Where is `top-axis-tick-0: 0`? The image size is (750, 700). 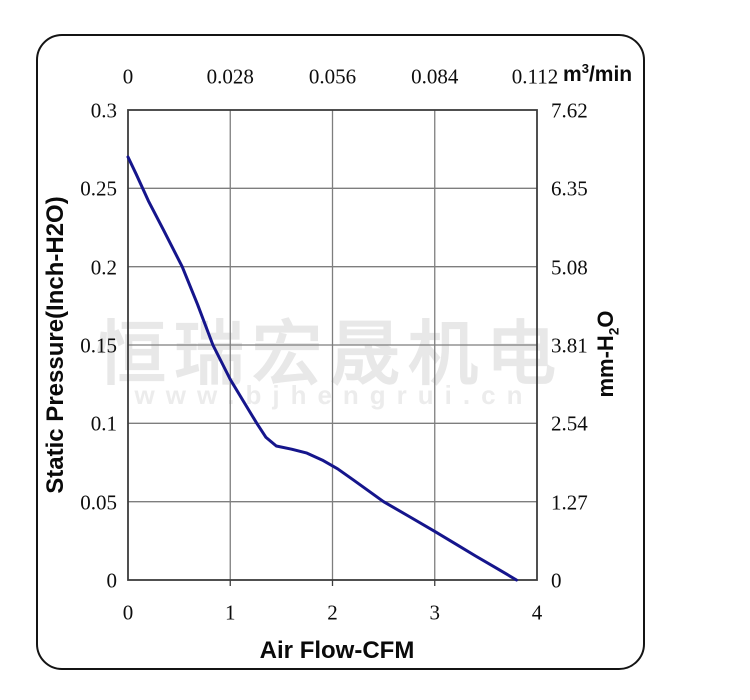
top-axis-tick-0: 0 is located at coordinates (128, 76).